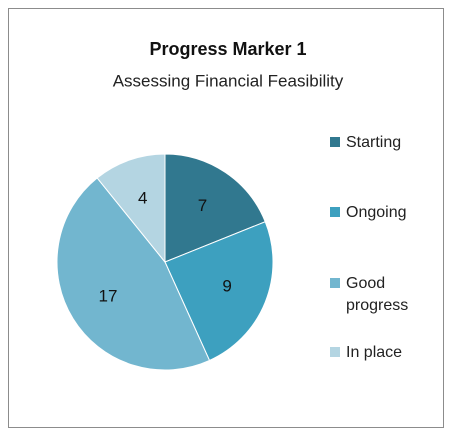  What do you see at coordinates (374, 142) in the screenshot?
I see `legend-label: Starting` at bounding box center [374, 142].